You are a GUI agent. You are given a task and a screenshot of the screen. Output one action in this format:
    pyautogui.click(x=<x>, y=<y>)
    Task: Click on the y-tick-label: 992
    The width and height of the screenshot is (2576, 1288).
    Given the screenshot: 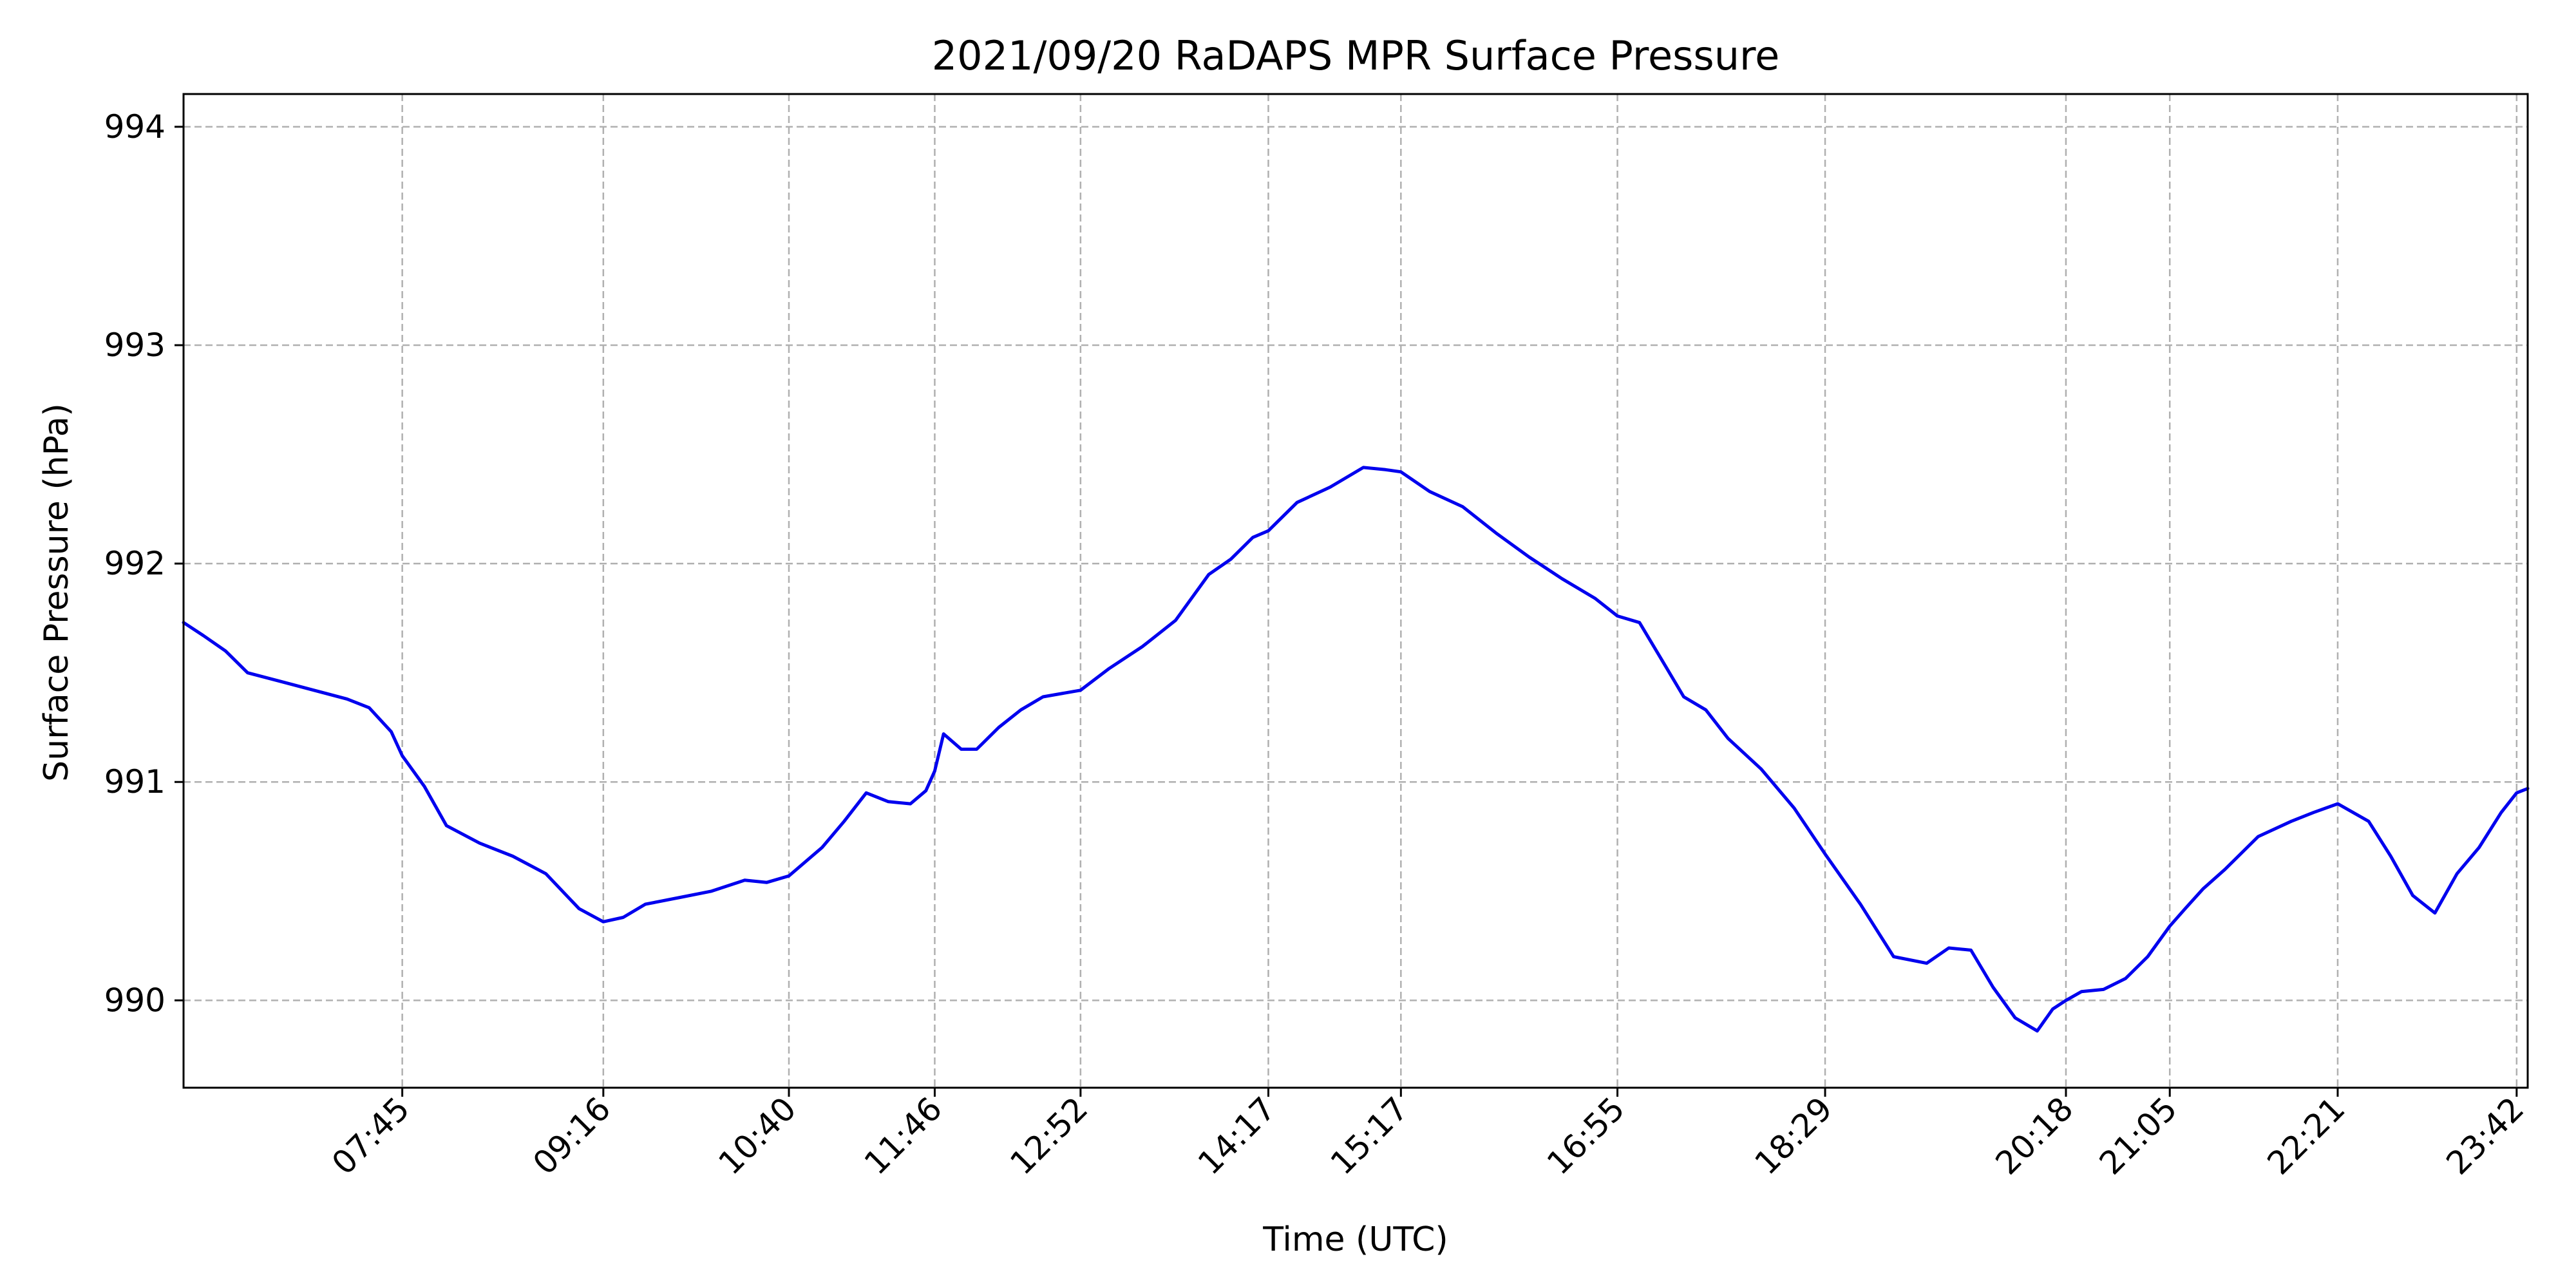 What is the action you would take?
    pyautogui.click(x=135, y=563)
    